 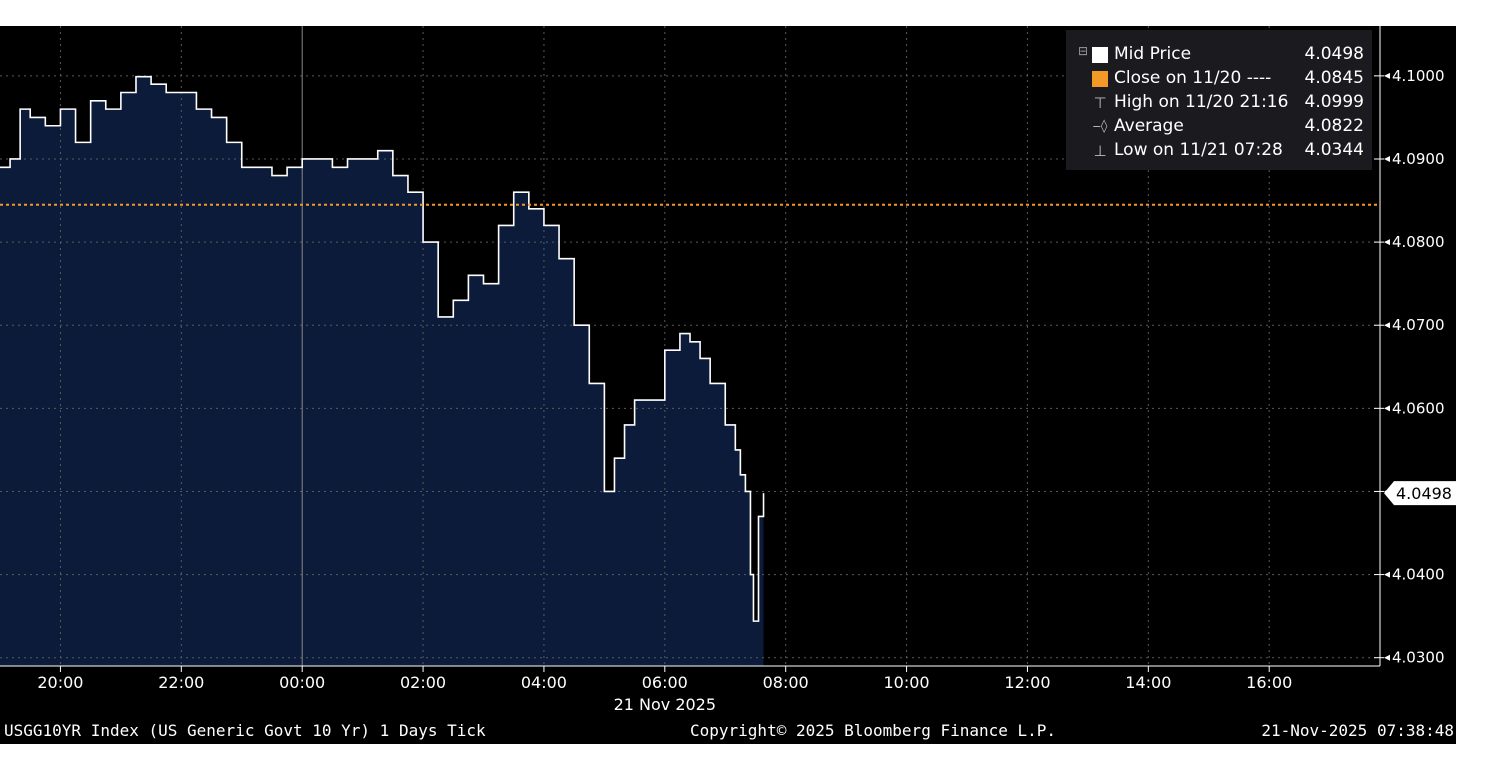 I want to click on collapse-icon: ⊟, so click(x=1083, y=51).